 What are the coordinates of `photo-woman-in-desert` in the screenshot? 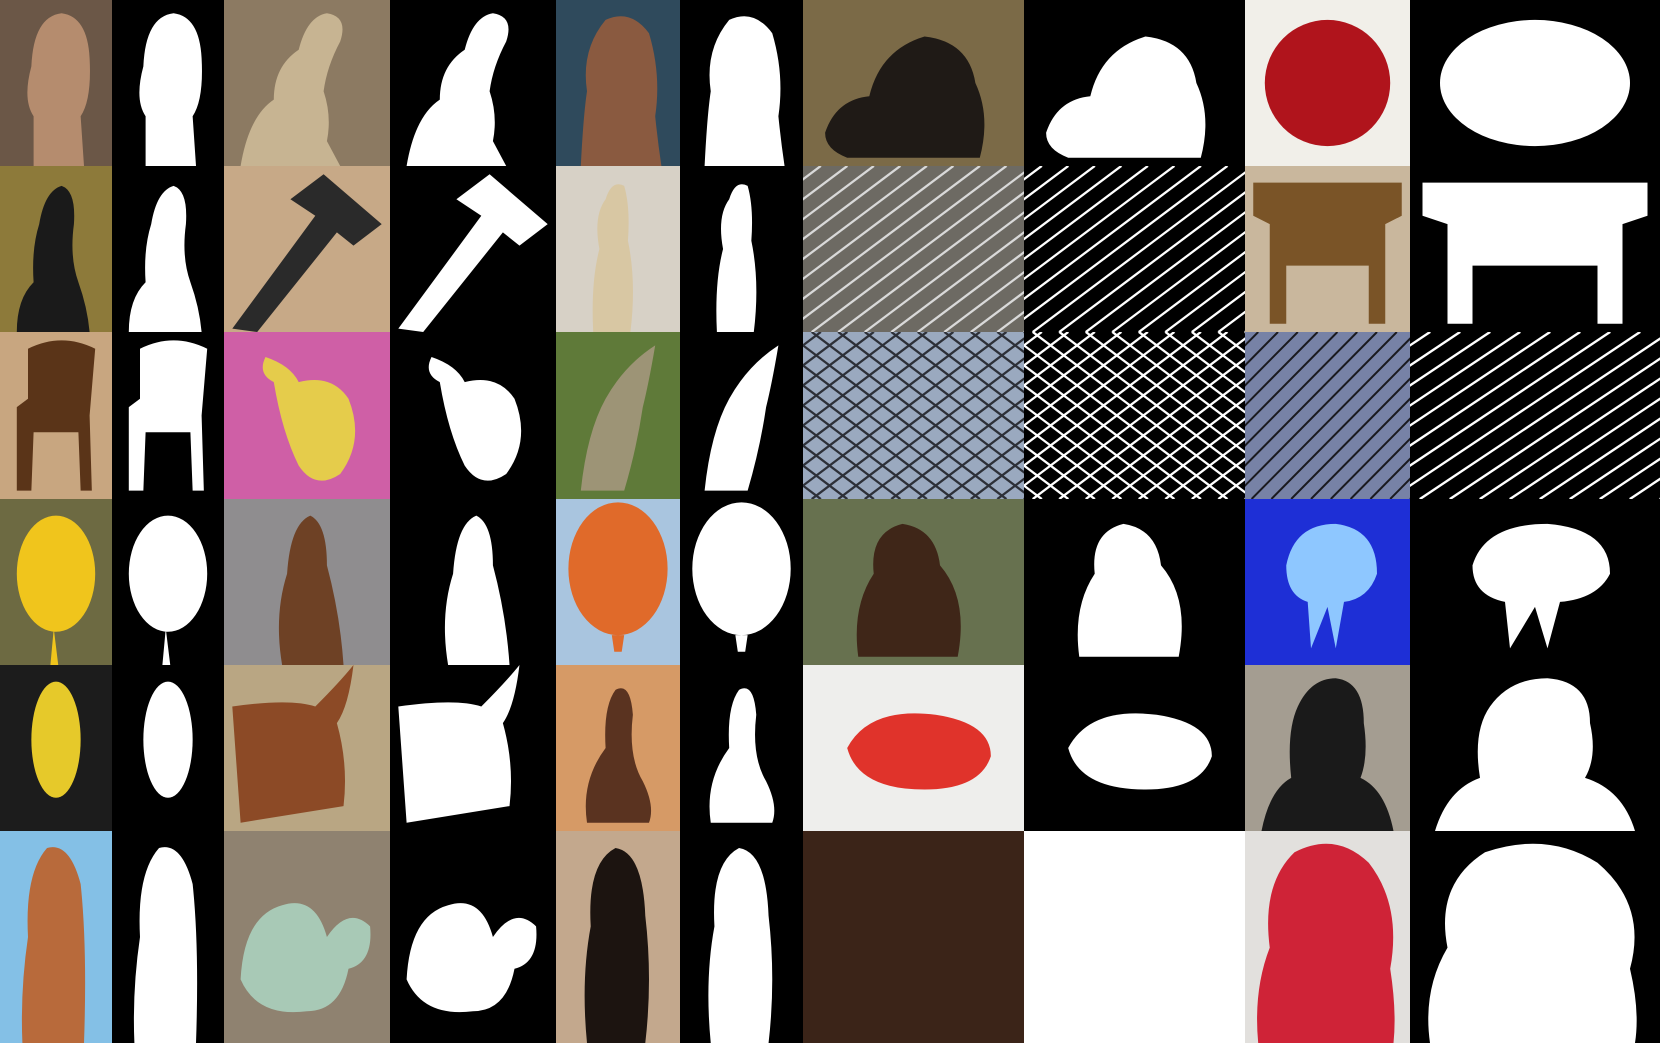 It's located at (618, 748).